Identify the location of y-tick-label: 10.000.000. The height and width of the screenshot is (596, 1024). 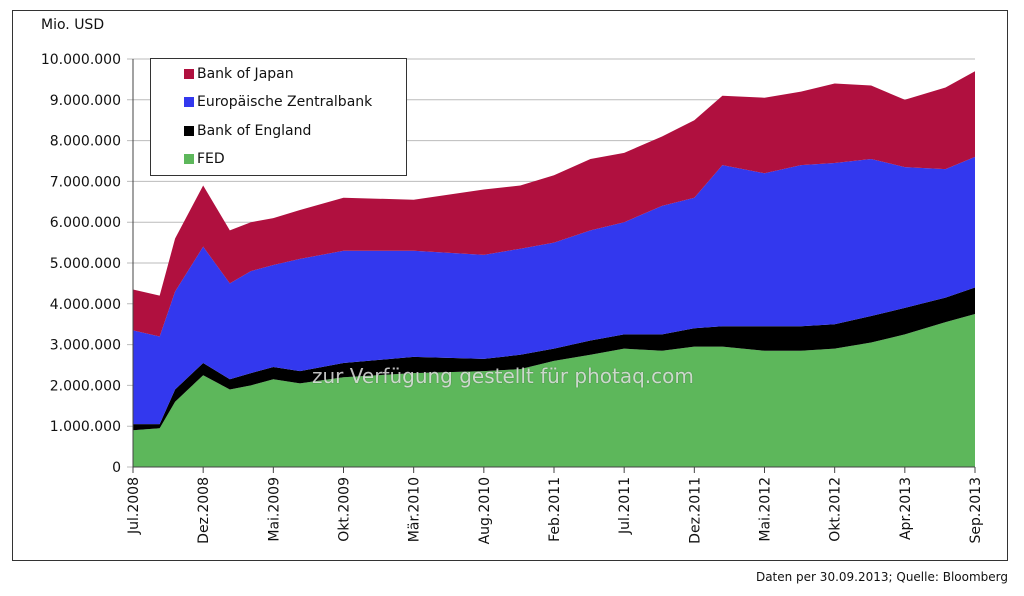
(81, 60).